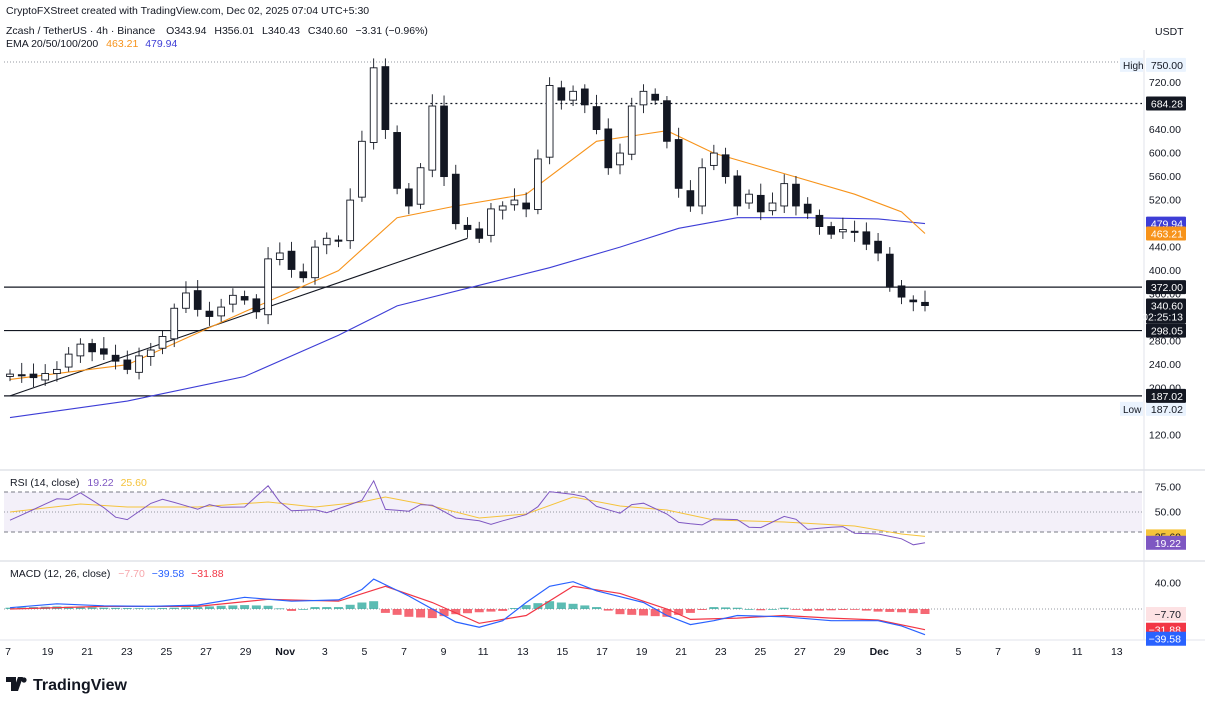 Image resolution: width=1205 pixels, height=701 pixels. Describe the element at coordinates (483, 652) in the screenshot. I see `time-tick: 11` at that location.